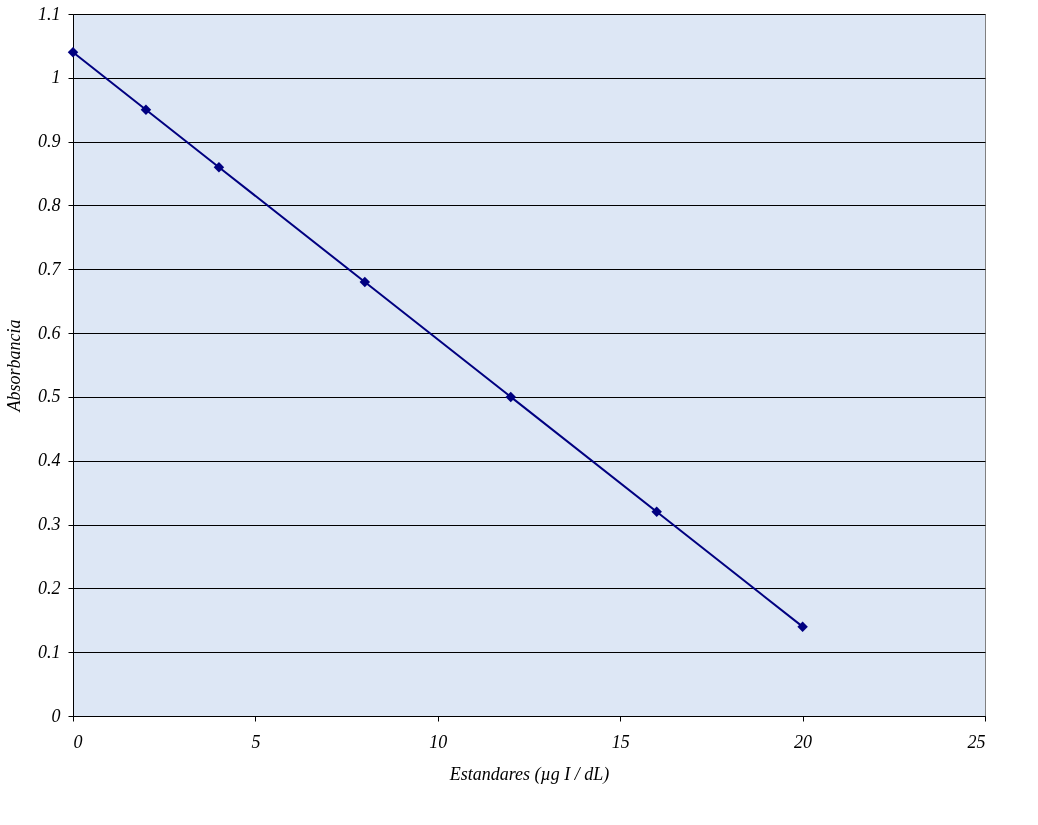 This screenshot has height=825, width=1038. I want to click on x-tick-label: 15, so click(620, 741).